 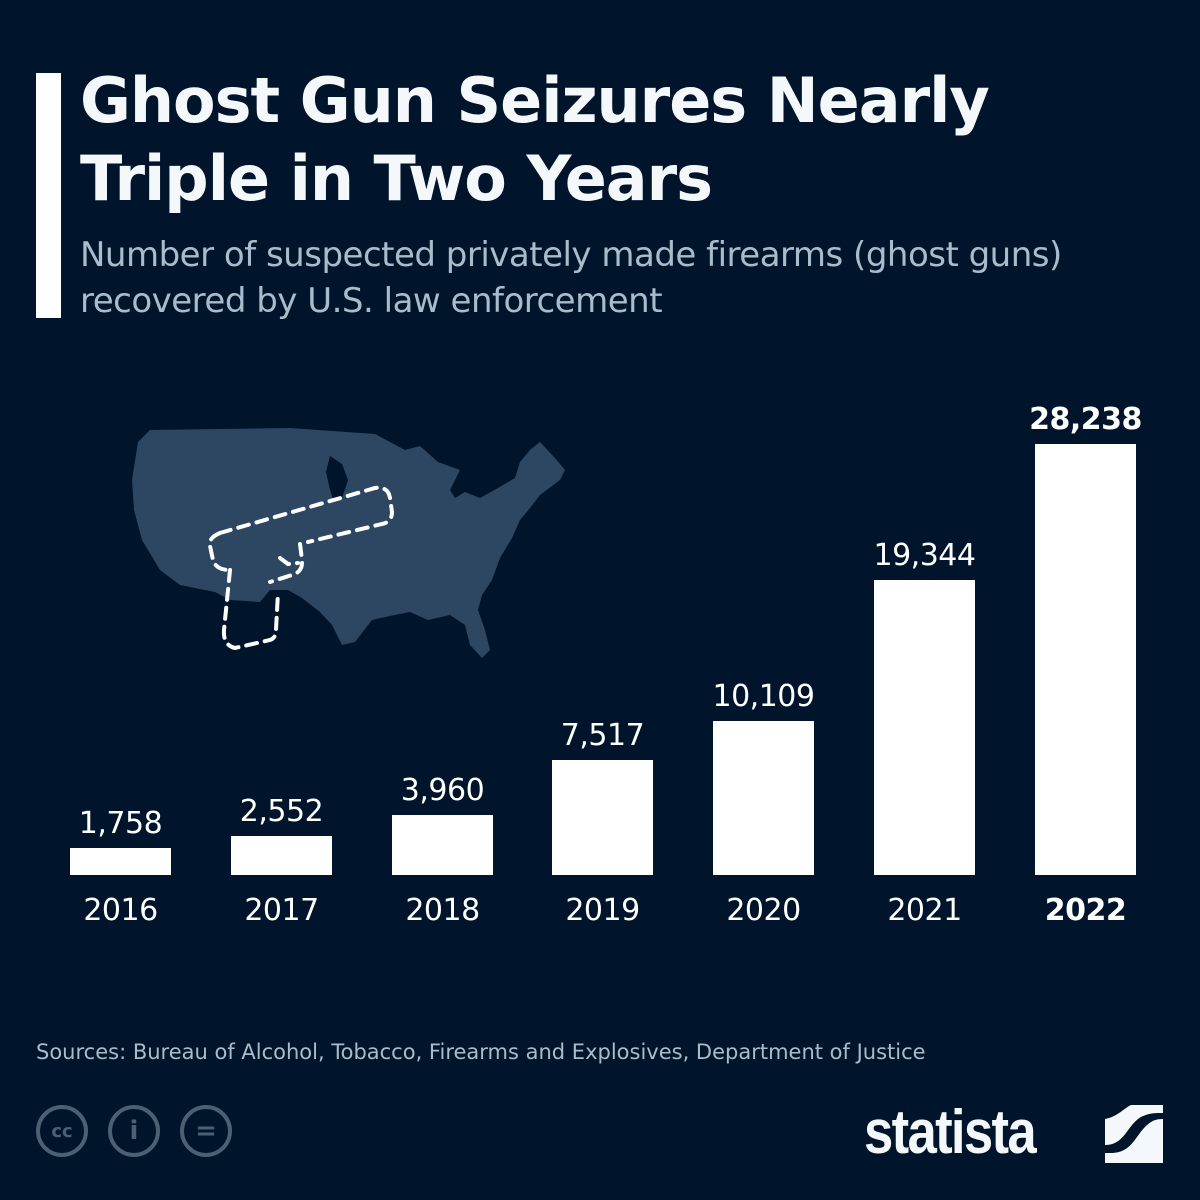 What do you see at coordinates (763, 910) in the screenshot?
I see `category-label: 2020` at bounding box center [763, 910].